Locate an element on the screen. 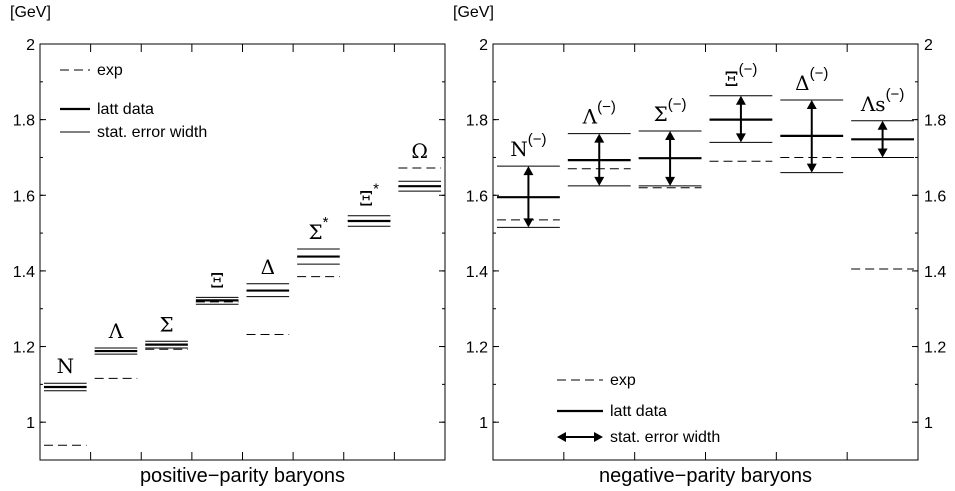  baryon-label: N(−) is located at coordinates (528, 146).